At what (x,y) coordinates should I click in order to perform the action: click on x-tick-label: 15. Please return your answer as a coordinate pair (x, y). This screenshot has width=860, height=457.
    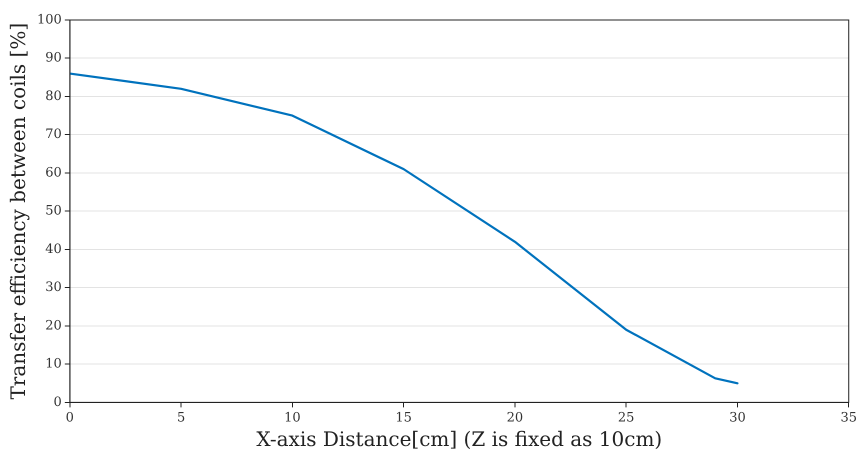
    Looking at the image, I should click on (403, 418).